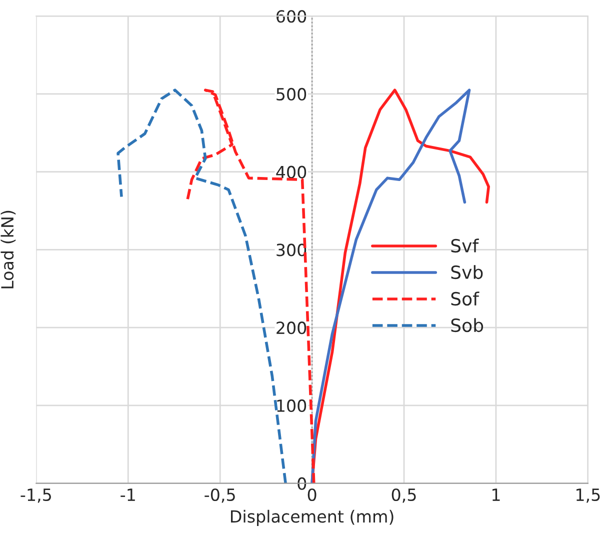  Describe the element at coordinates (465, 245) in the screenshot. I see `legend-label: Svf` at that location.